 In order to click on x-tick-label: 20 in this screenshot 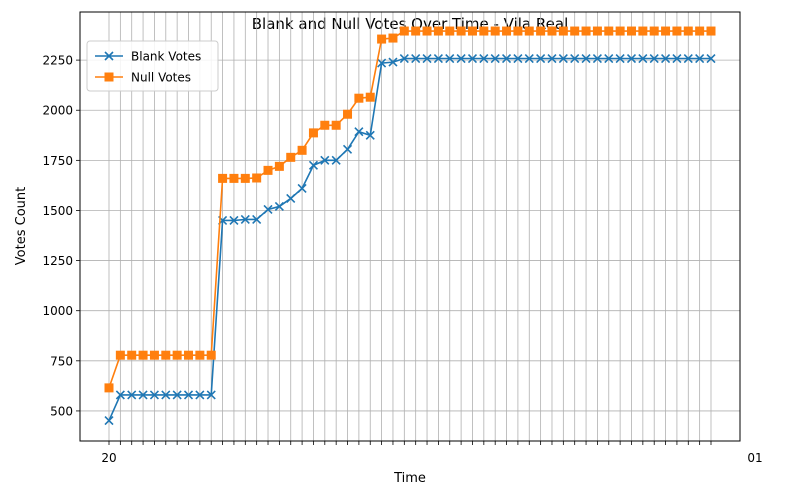, I will do `click(108, 458)`.